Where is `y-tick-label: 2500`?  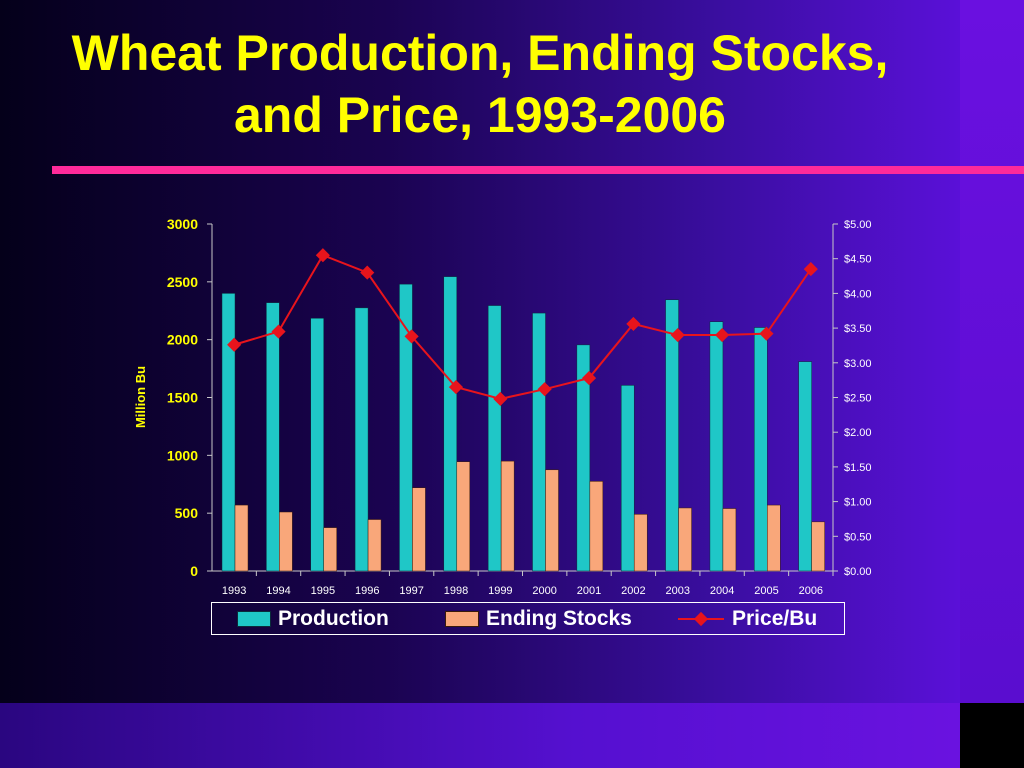 y-tick-label: 2500 is located at coordinates (182, 282).